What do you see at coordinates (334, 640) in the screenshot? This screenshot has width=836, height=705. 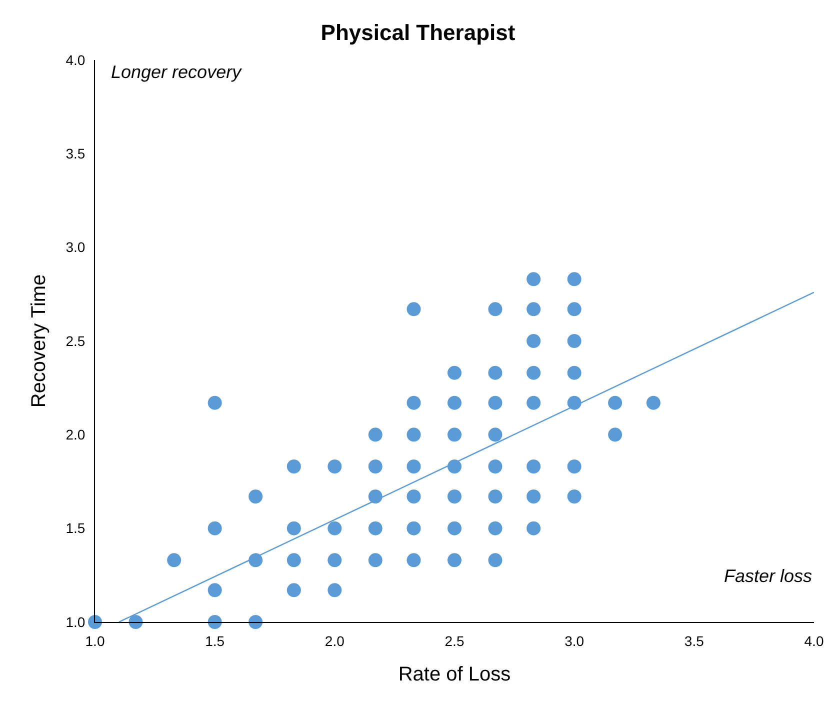 I see `x-tick-label: 2.0` at bounding box center [334, 640].